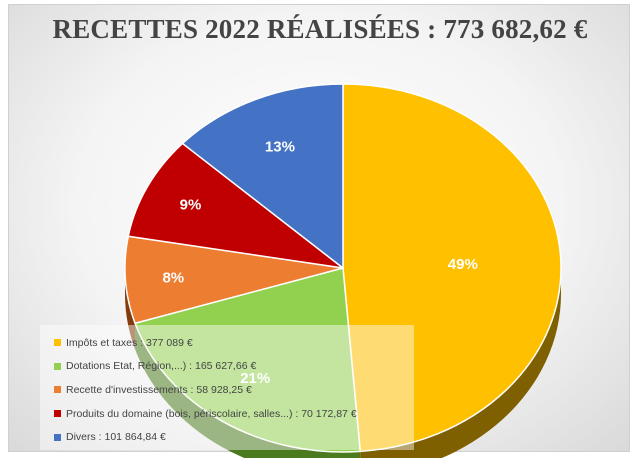 Image resolution: width=640 pixels, height=458 pixels. What do you see at coordinates (234, 437) in the screenshot?
I see `legend-item-4: Divers : 101 864,84 €` at bounding box center [234, 437].